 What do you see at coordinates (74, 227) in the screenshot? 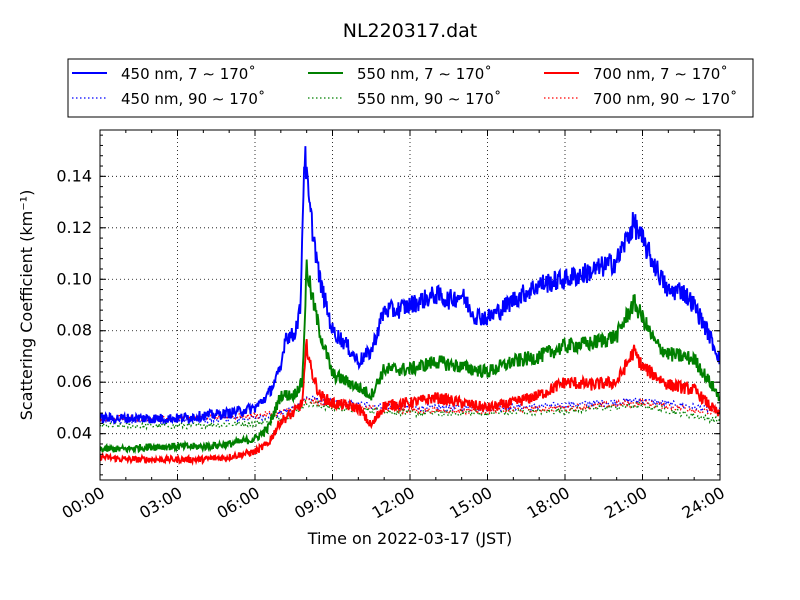
I see `y-tick-label: 0.12` at bounding box center [74, 227].